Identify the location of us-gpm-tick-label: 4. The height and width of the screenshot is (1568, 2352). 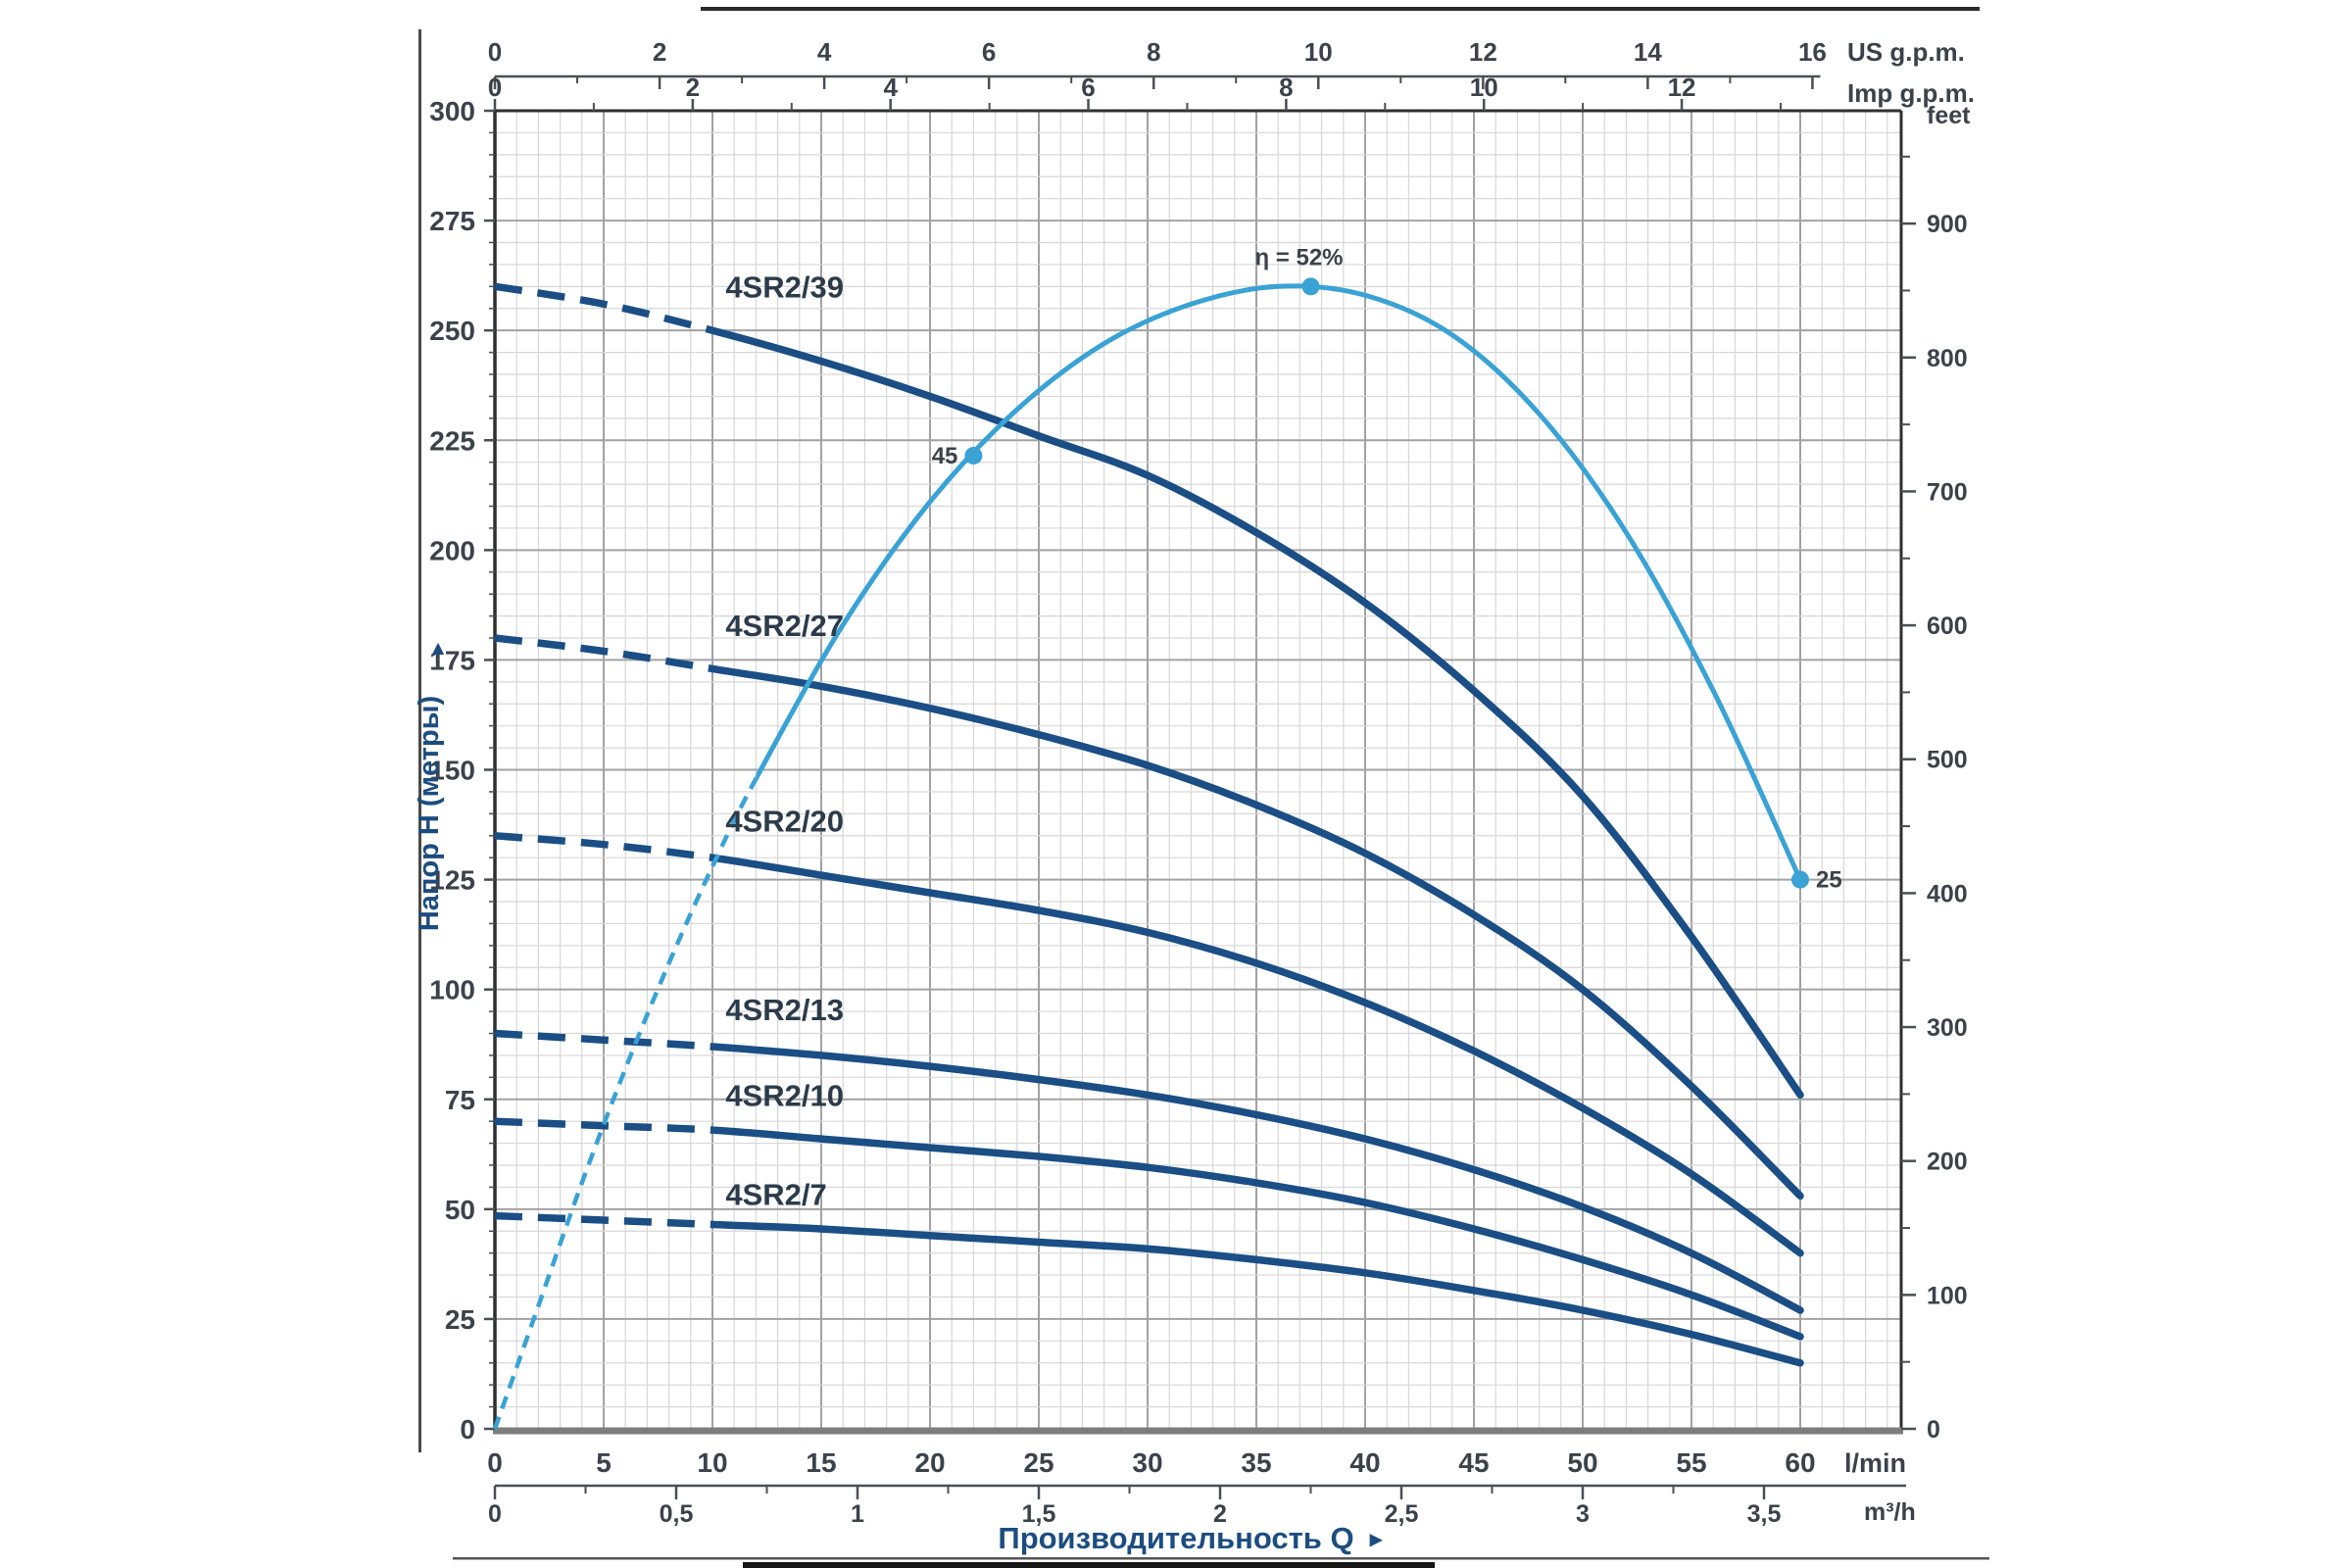
(824, 52).